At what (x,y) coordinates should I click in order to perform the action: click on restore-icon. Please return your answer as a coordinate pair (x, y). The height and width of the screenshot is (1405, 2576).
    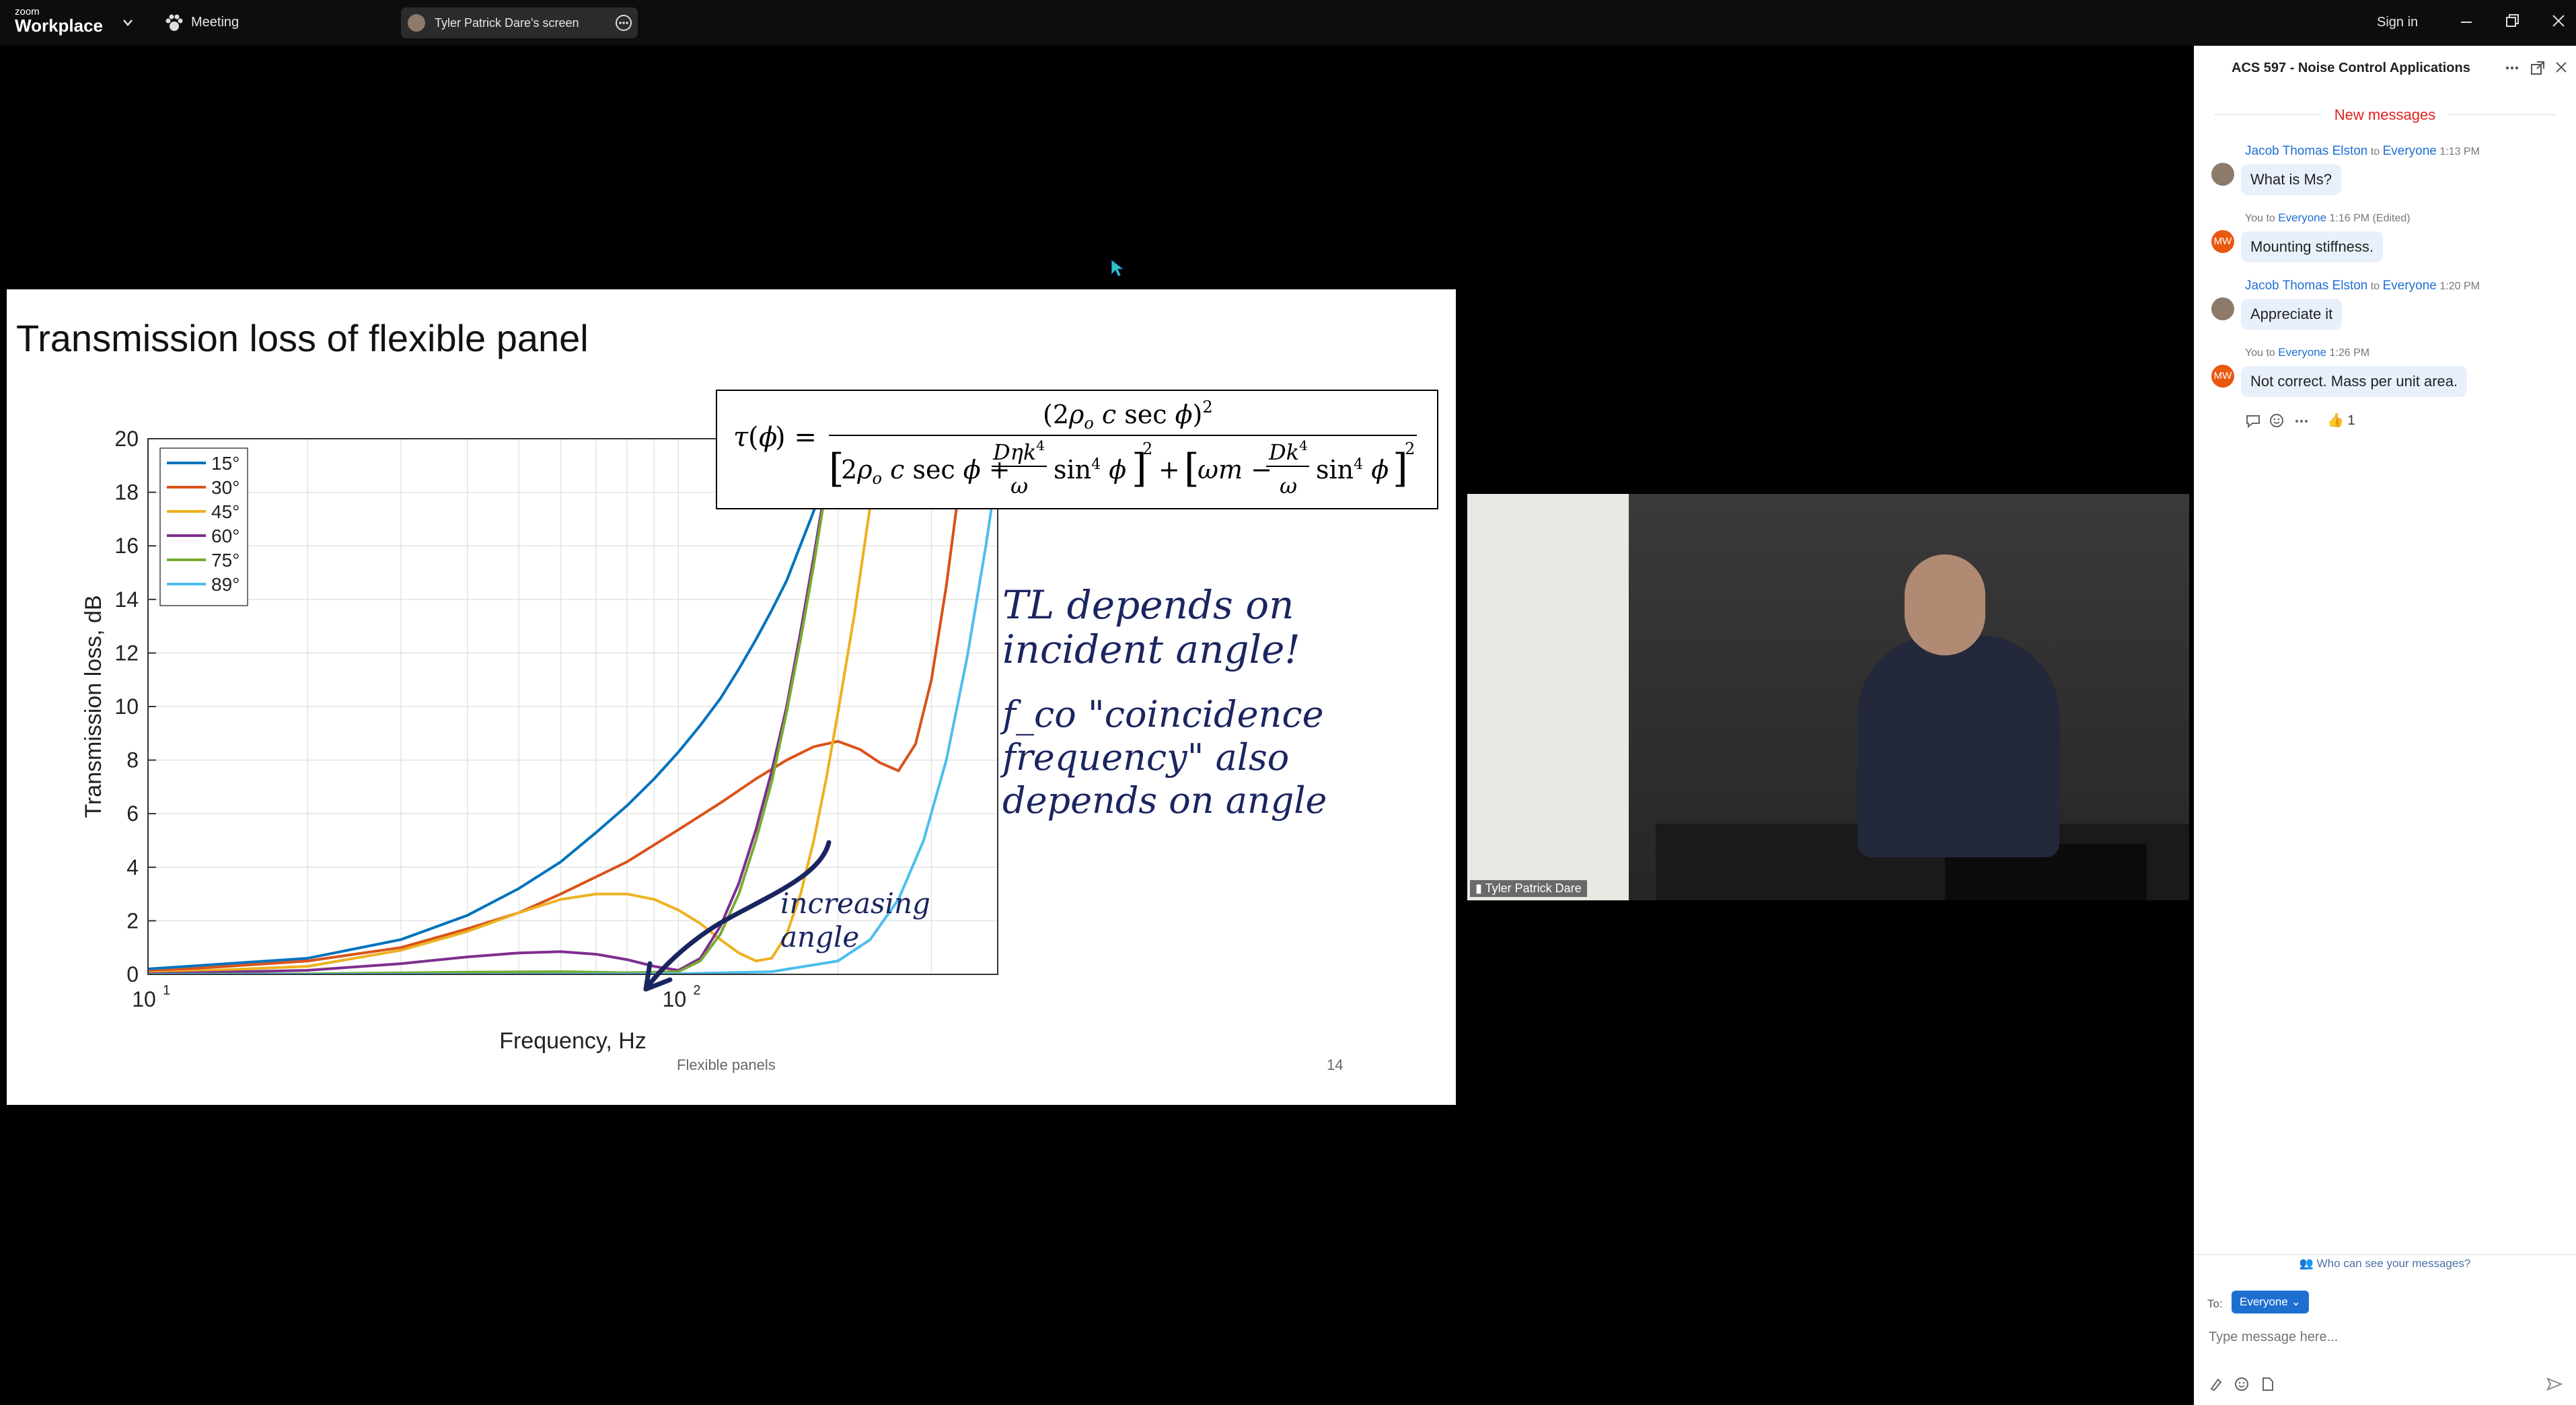
    Looking at the image, I should click on (2512, 20).